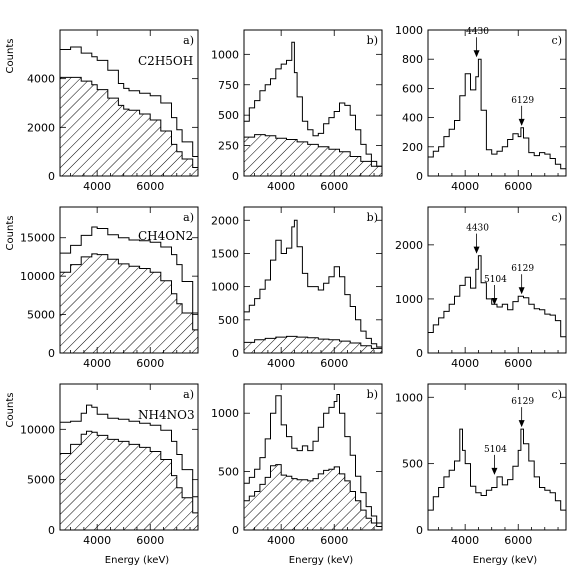 This screenshot has height=583, width=582. I want to click on compound-label: CH4ON2, so click(165, 236).